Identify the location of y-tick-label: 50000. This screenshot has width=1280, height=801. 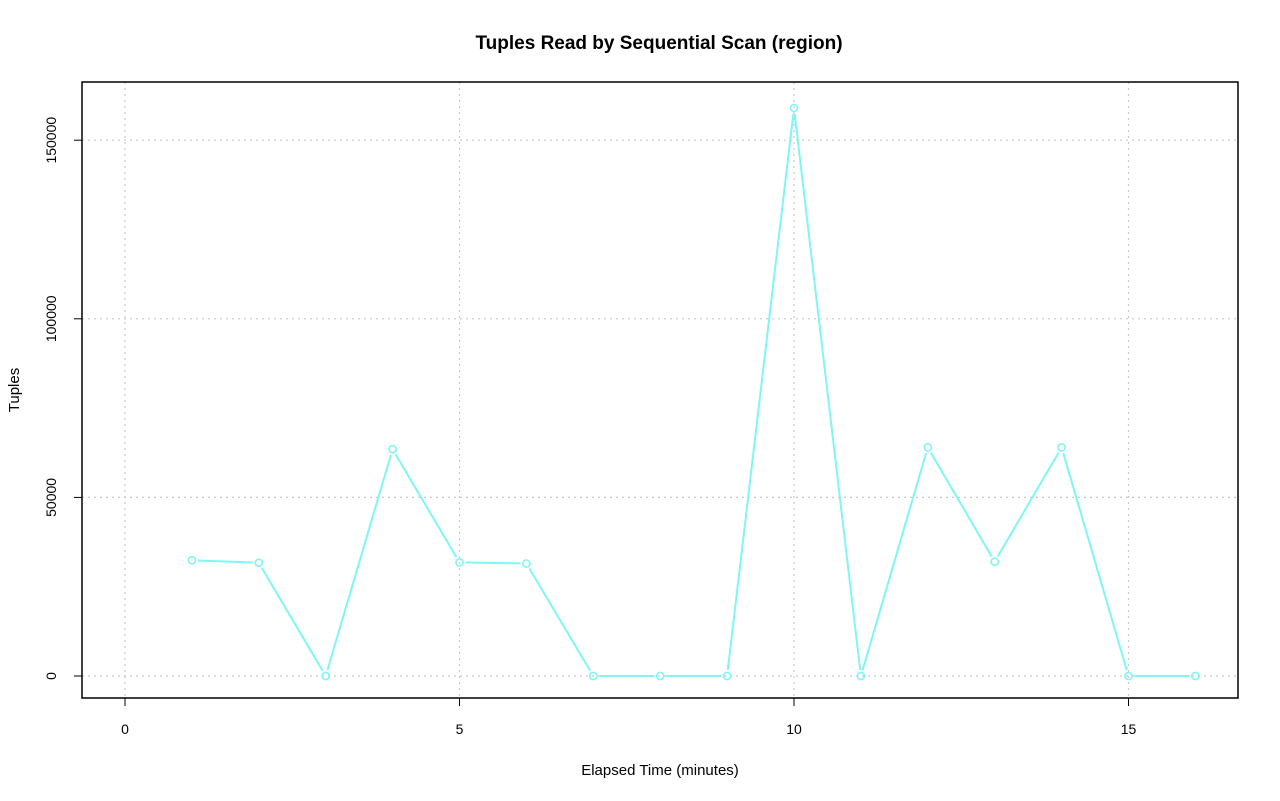
(51, 497).